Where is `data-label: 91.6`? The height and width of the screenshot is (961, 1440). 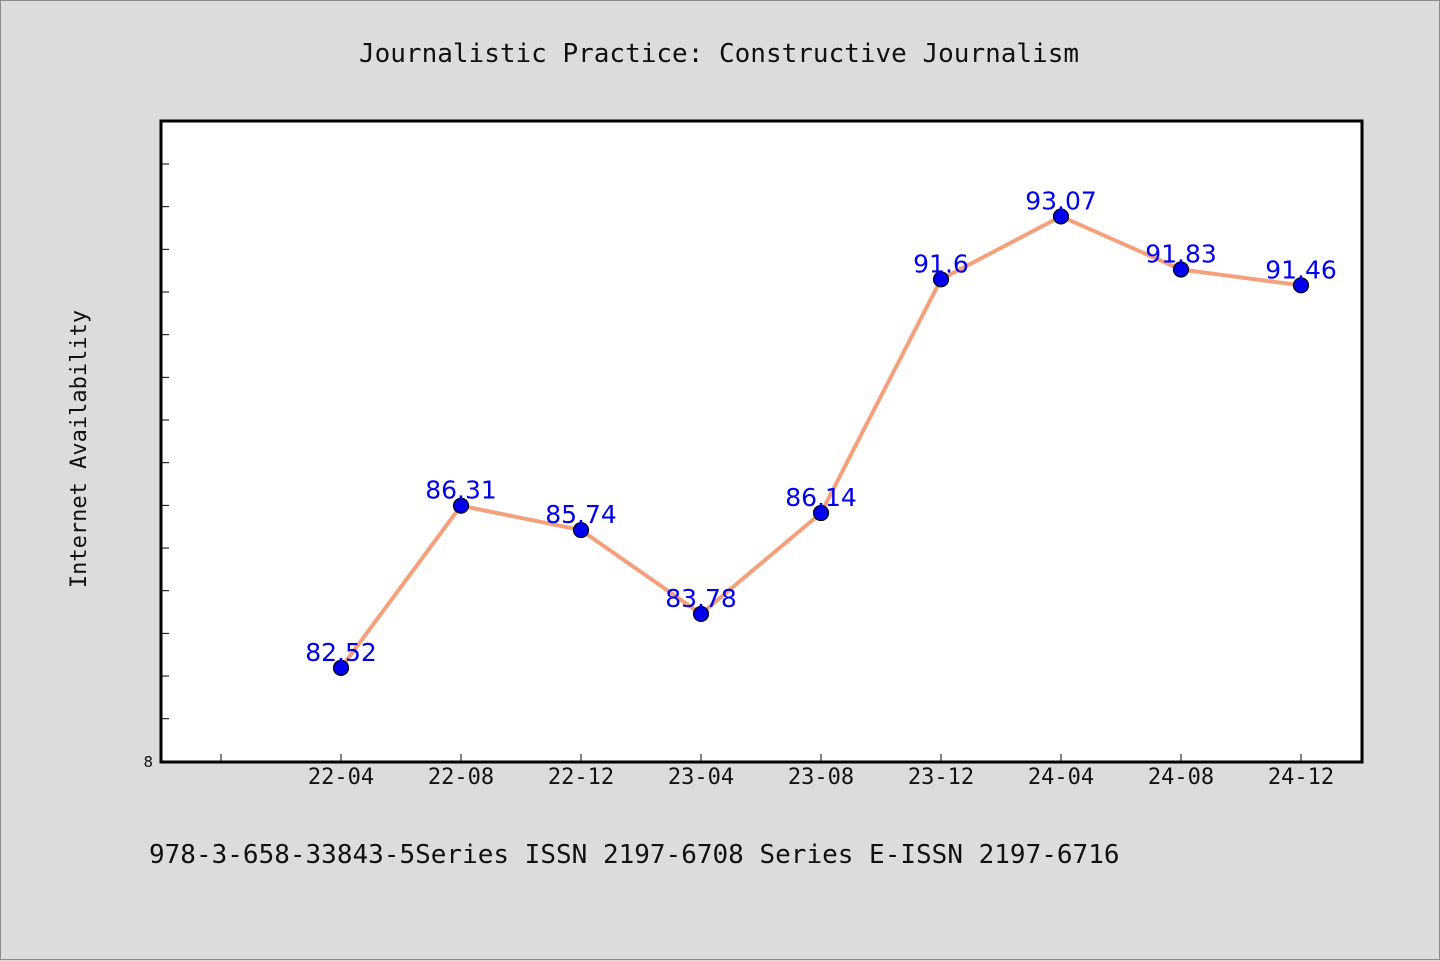
data-label: 91.6 is located at coordinates (941, 263).